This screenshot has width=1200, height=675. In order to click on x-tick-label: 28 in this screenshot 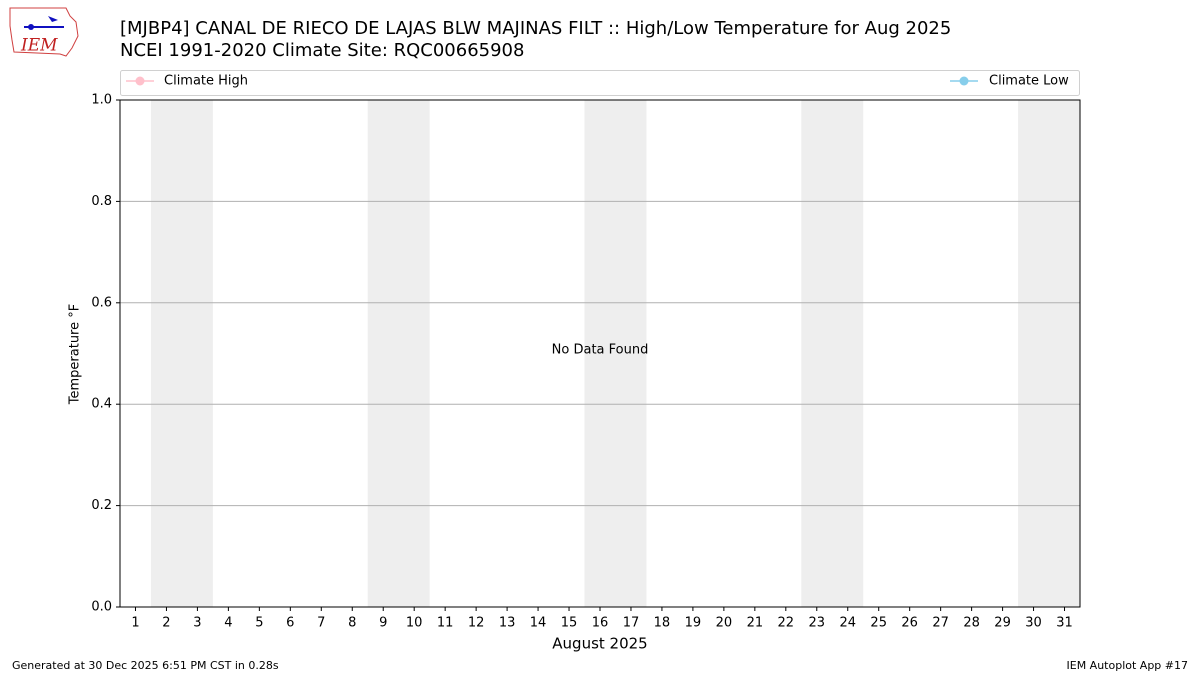, I will do `click(971, 623)`.